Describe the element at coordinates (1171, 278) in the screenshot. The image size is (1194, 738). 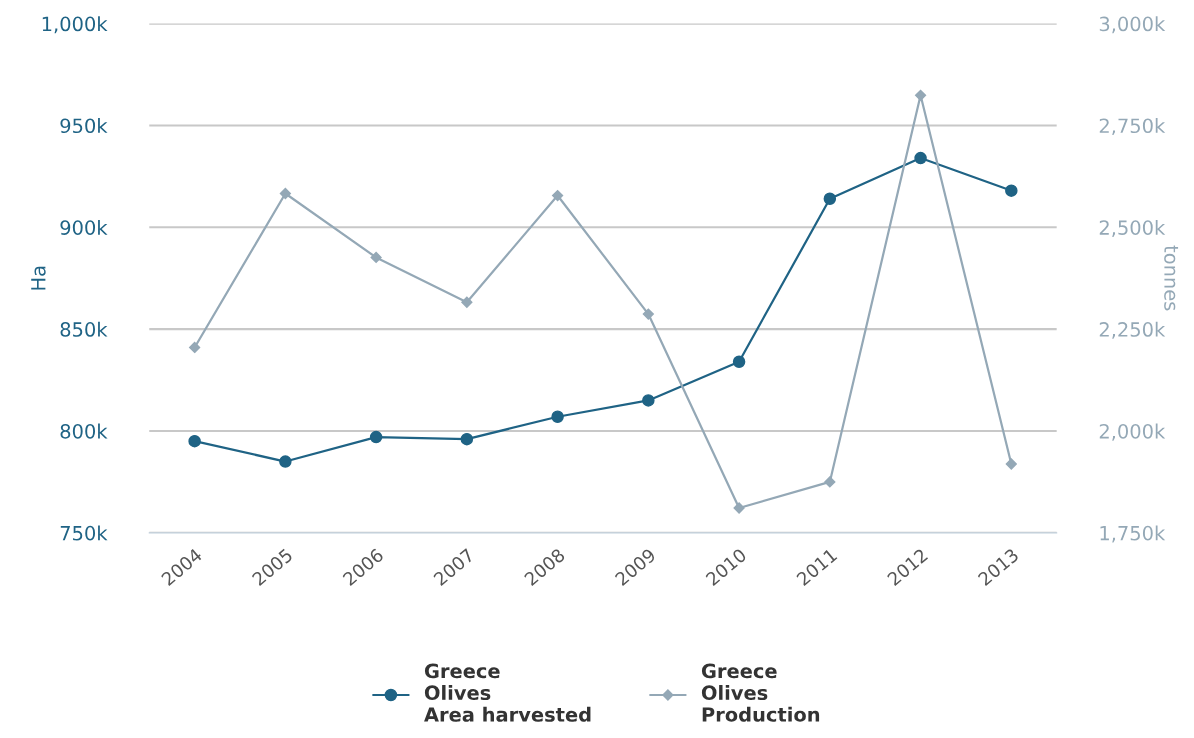
I see `y2-axis-title: tonnes` at that location.